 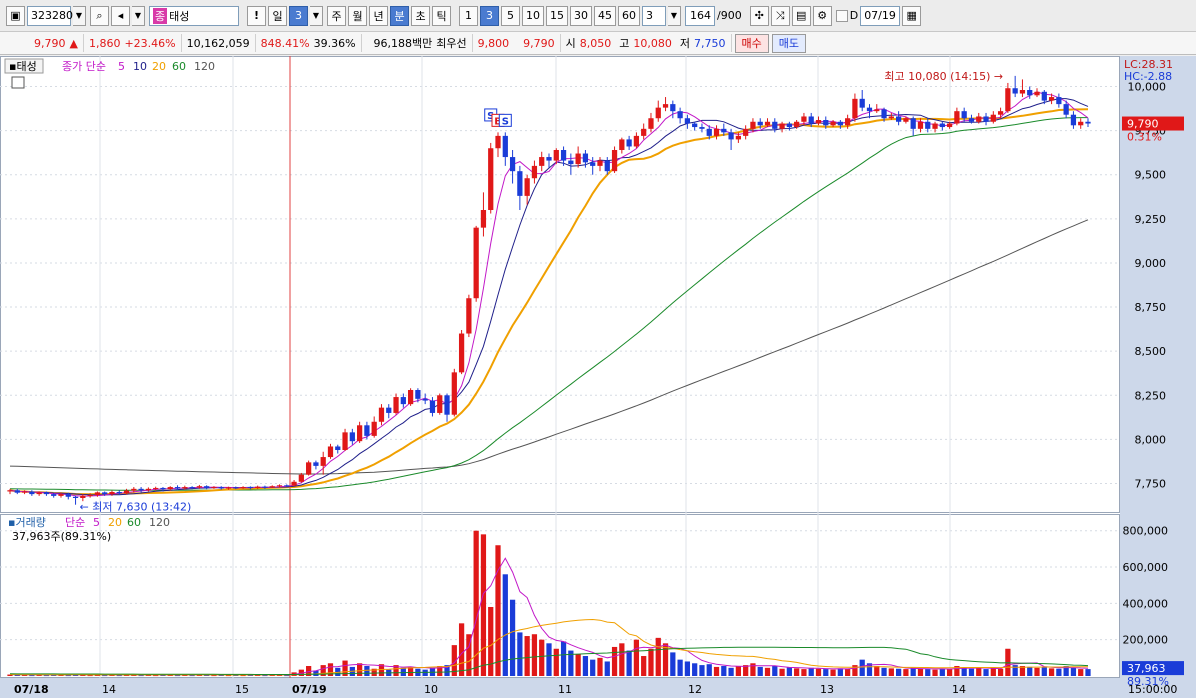 What do you see at coordinates (489, 15) in the screenshot?
I see `interval-button-3: 3` at bounding box center [489, 15].